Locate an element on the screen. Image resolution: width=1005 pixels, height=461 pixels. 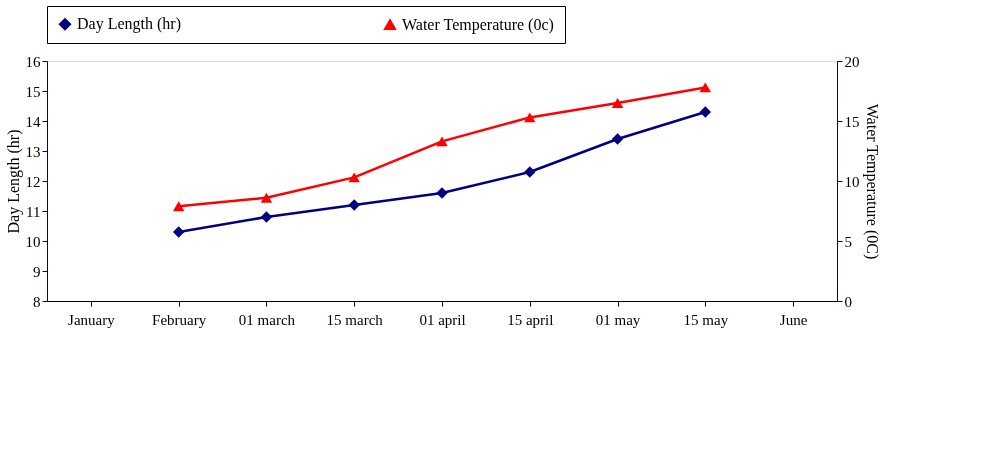
legend-label: Day Length (hr) is located at coordinates (129, 24).